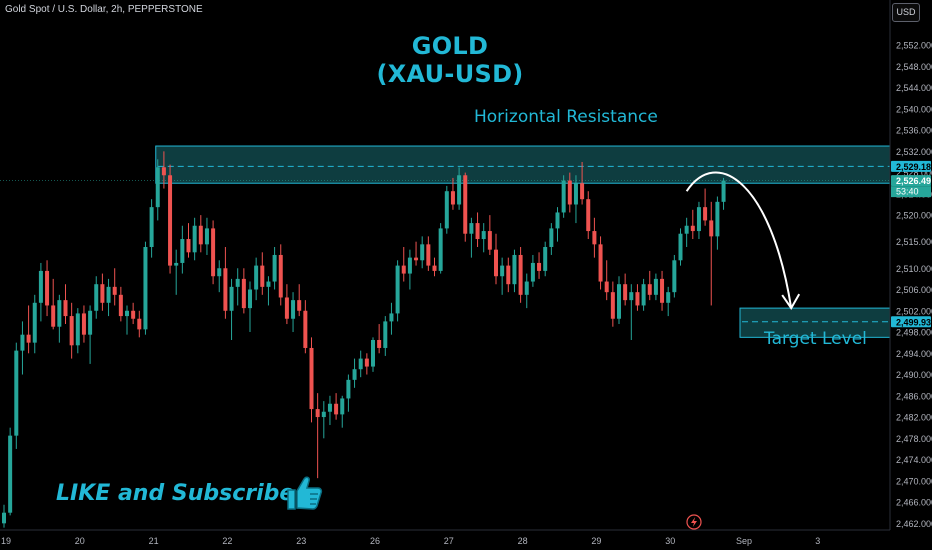 This screenshot has width=932, height=550. Describe the element at coordinates (914, 46) in the screenshot. I see `y-tick-label: 2,552.000` at that location.